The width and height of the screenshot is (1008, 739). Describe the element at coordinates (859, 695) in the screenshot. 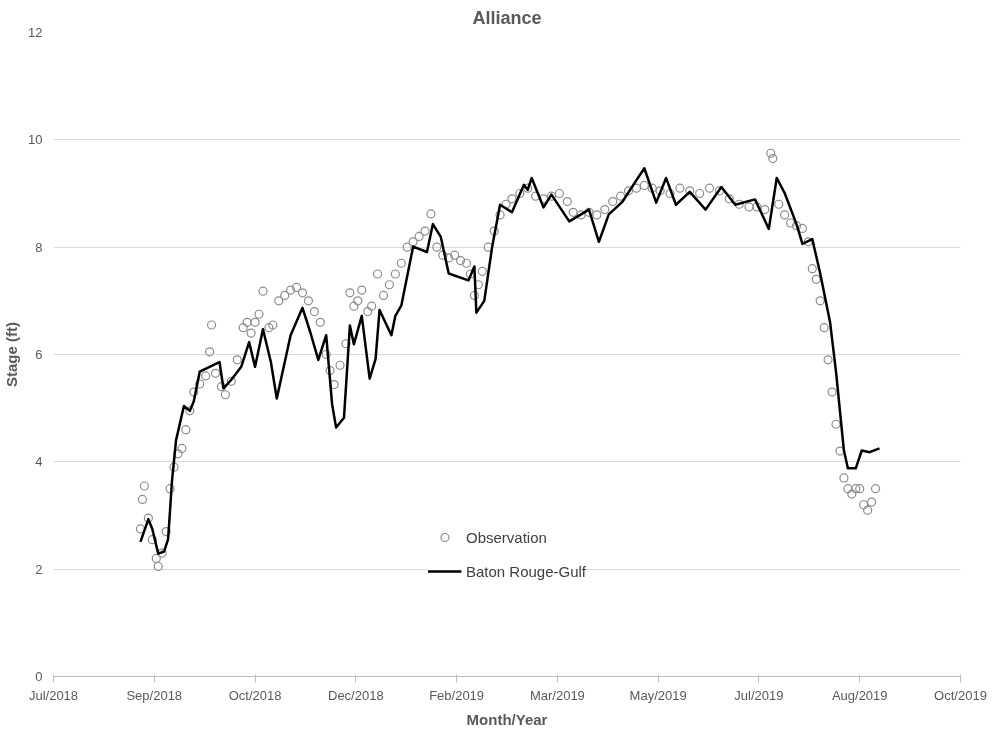

I see `x-tick-label: Aug/2019` at that location.